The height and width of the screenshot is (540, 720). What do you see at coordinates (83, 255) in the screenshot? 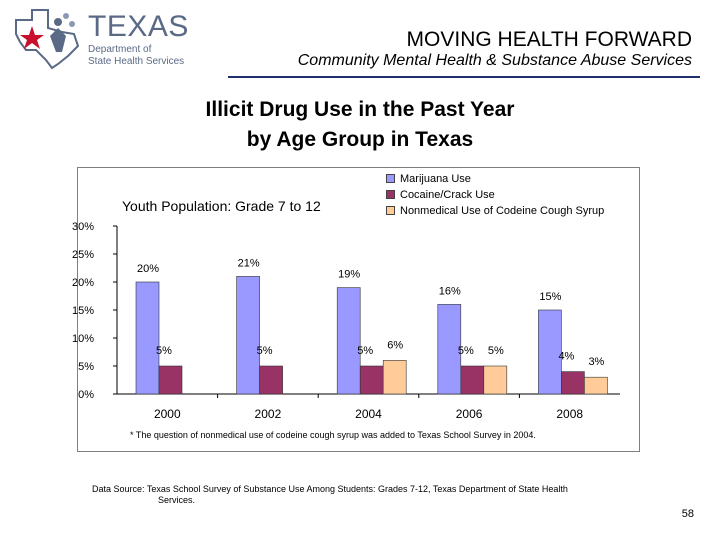
I see `y-tick-label: 25%` at bounding box center [83, 255].